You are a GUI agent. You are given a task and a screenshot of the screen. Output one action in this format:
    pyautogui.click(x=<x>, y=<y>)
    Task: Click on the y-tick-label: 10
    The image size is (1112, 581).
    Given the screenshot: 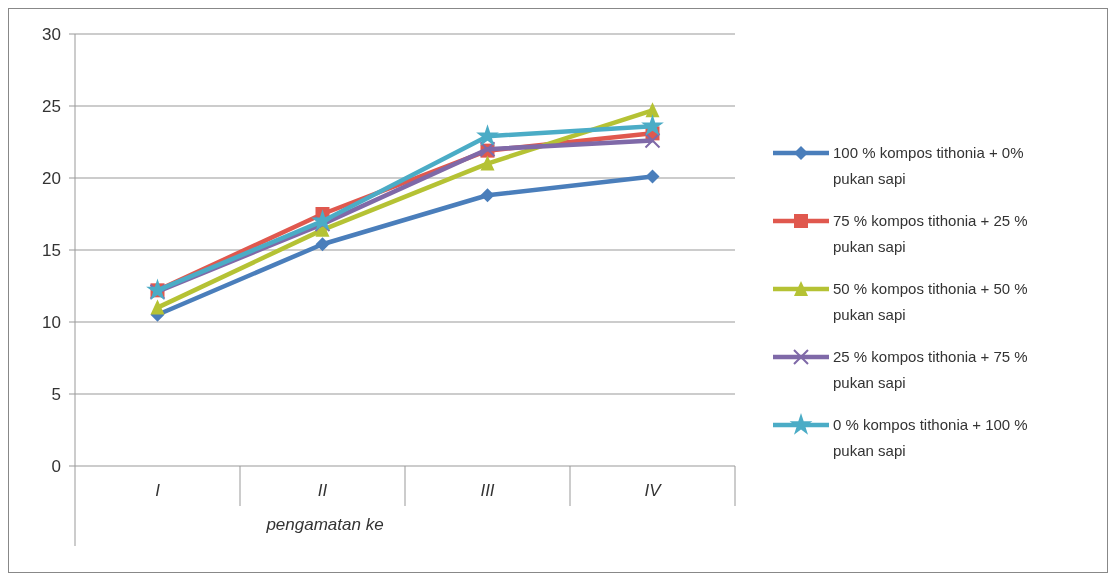 What is the action you would take?
    pyautogui.click(x=51, y=322)
    